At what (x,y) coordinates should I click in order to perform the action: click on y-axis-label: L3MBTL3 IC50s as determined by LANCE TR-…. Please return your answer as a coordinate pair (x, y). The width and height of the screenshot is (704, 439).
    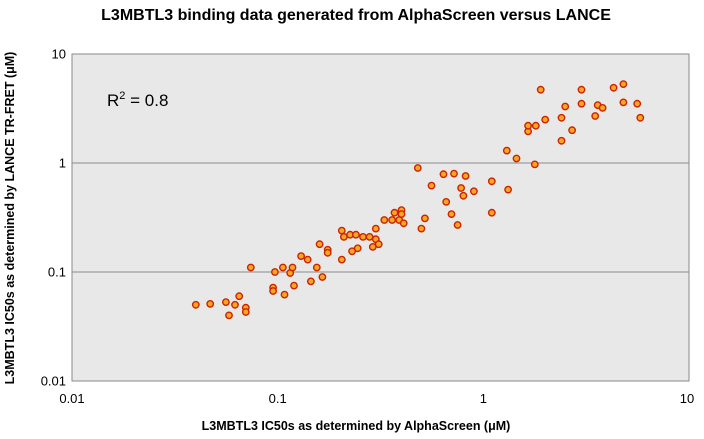
    Looking at the image, I should click on (10, 218).